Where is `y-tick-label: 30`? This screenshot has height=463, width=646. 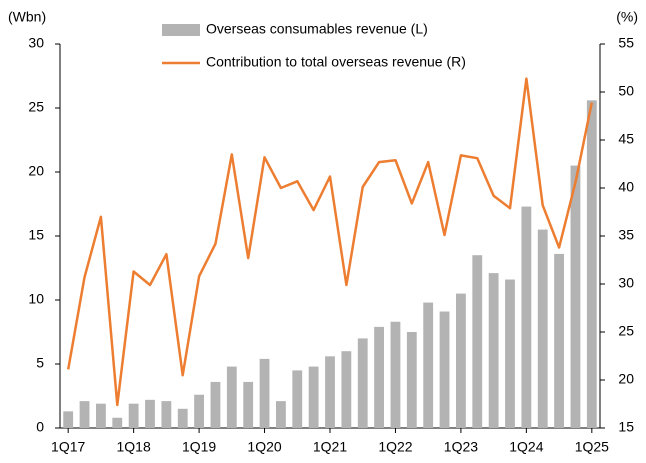
y-tick-label: 30 is located at coordinates (36, 43).